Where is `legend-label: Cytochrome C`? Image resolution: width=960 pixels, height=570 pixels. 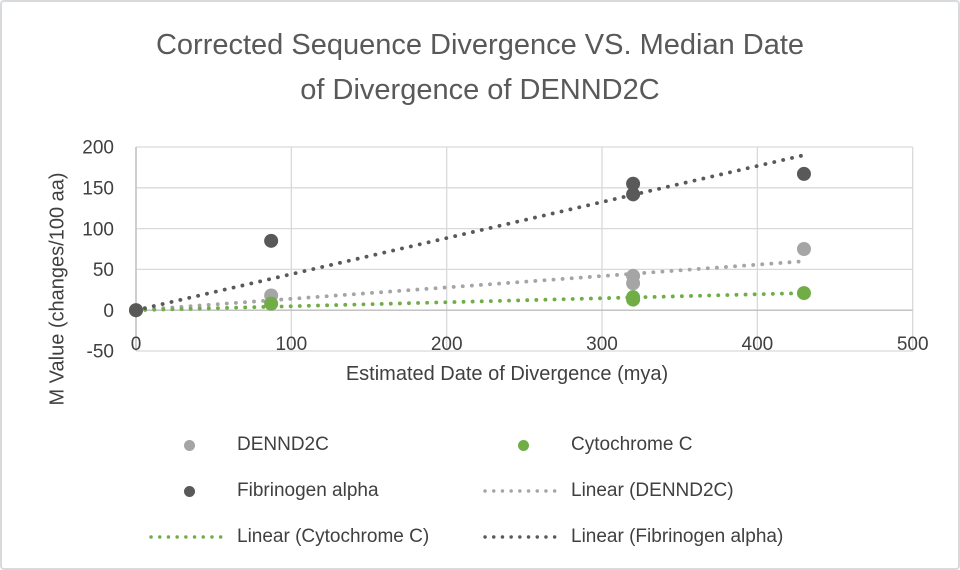 legend-label: Cytochrome C is located at coordinates (632, 444).